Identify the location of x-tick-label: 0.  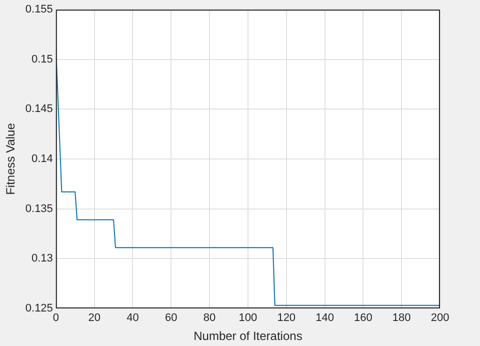
(55, 318).